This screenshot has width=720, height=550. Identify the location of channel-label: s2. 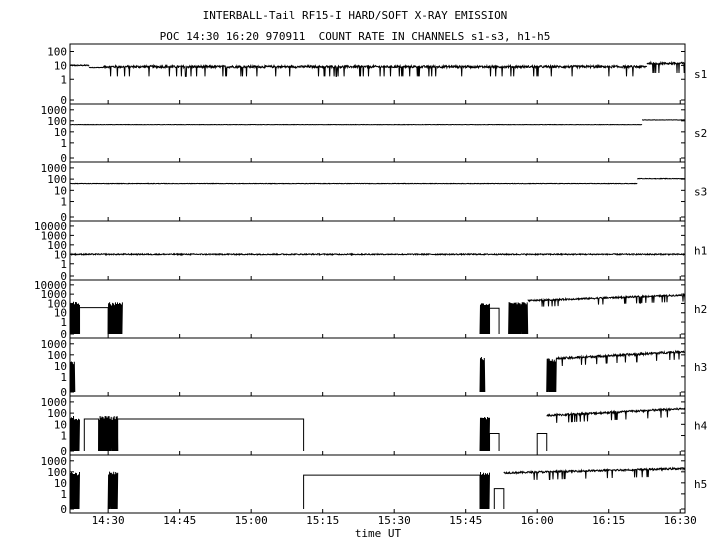
(700, 133).